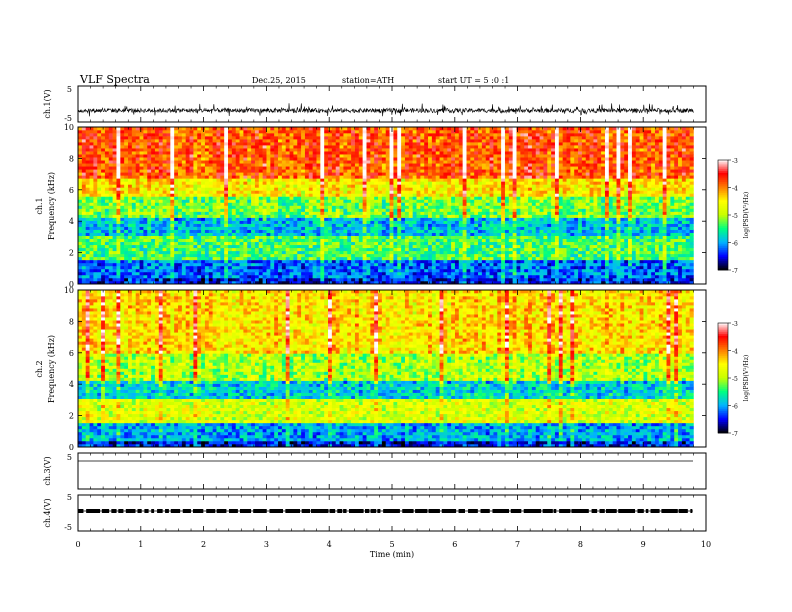 This screenshot has height=612, width=792. What do you see at coordinates (375, 104) in the screenshot?
I see `ch1-waveform-panel: 5 -5 ch.1(V)` at bounding box center [375, 104].